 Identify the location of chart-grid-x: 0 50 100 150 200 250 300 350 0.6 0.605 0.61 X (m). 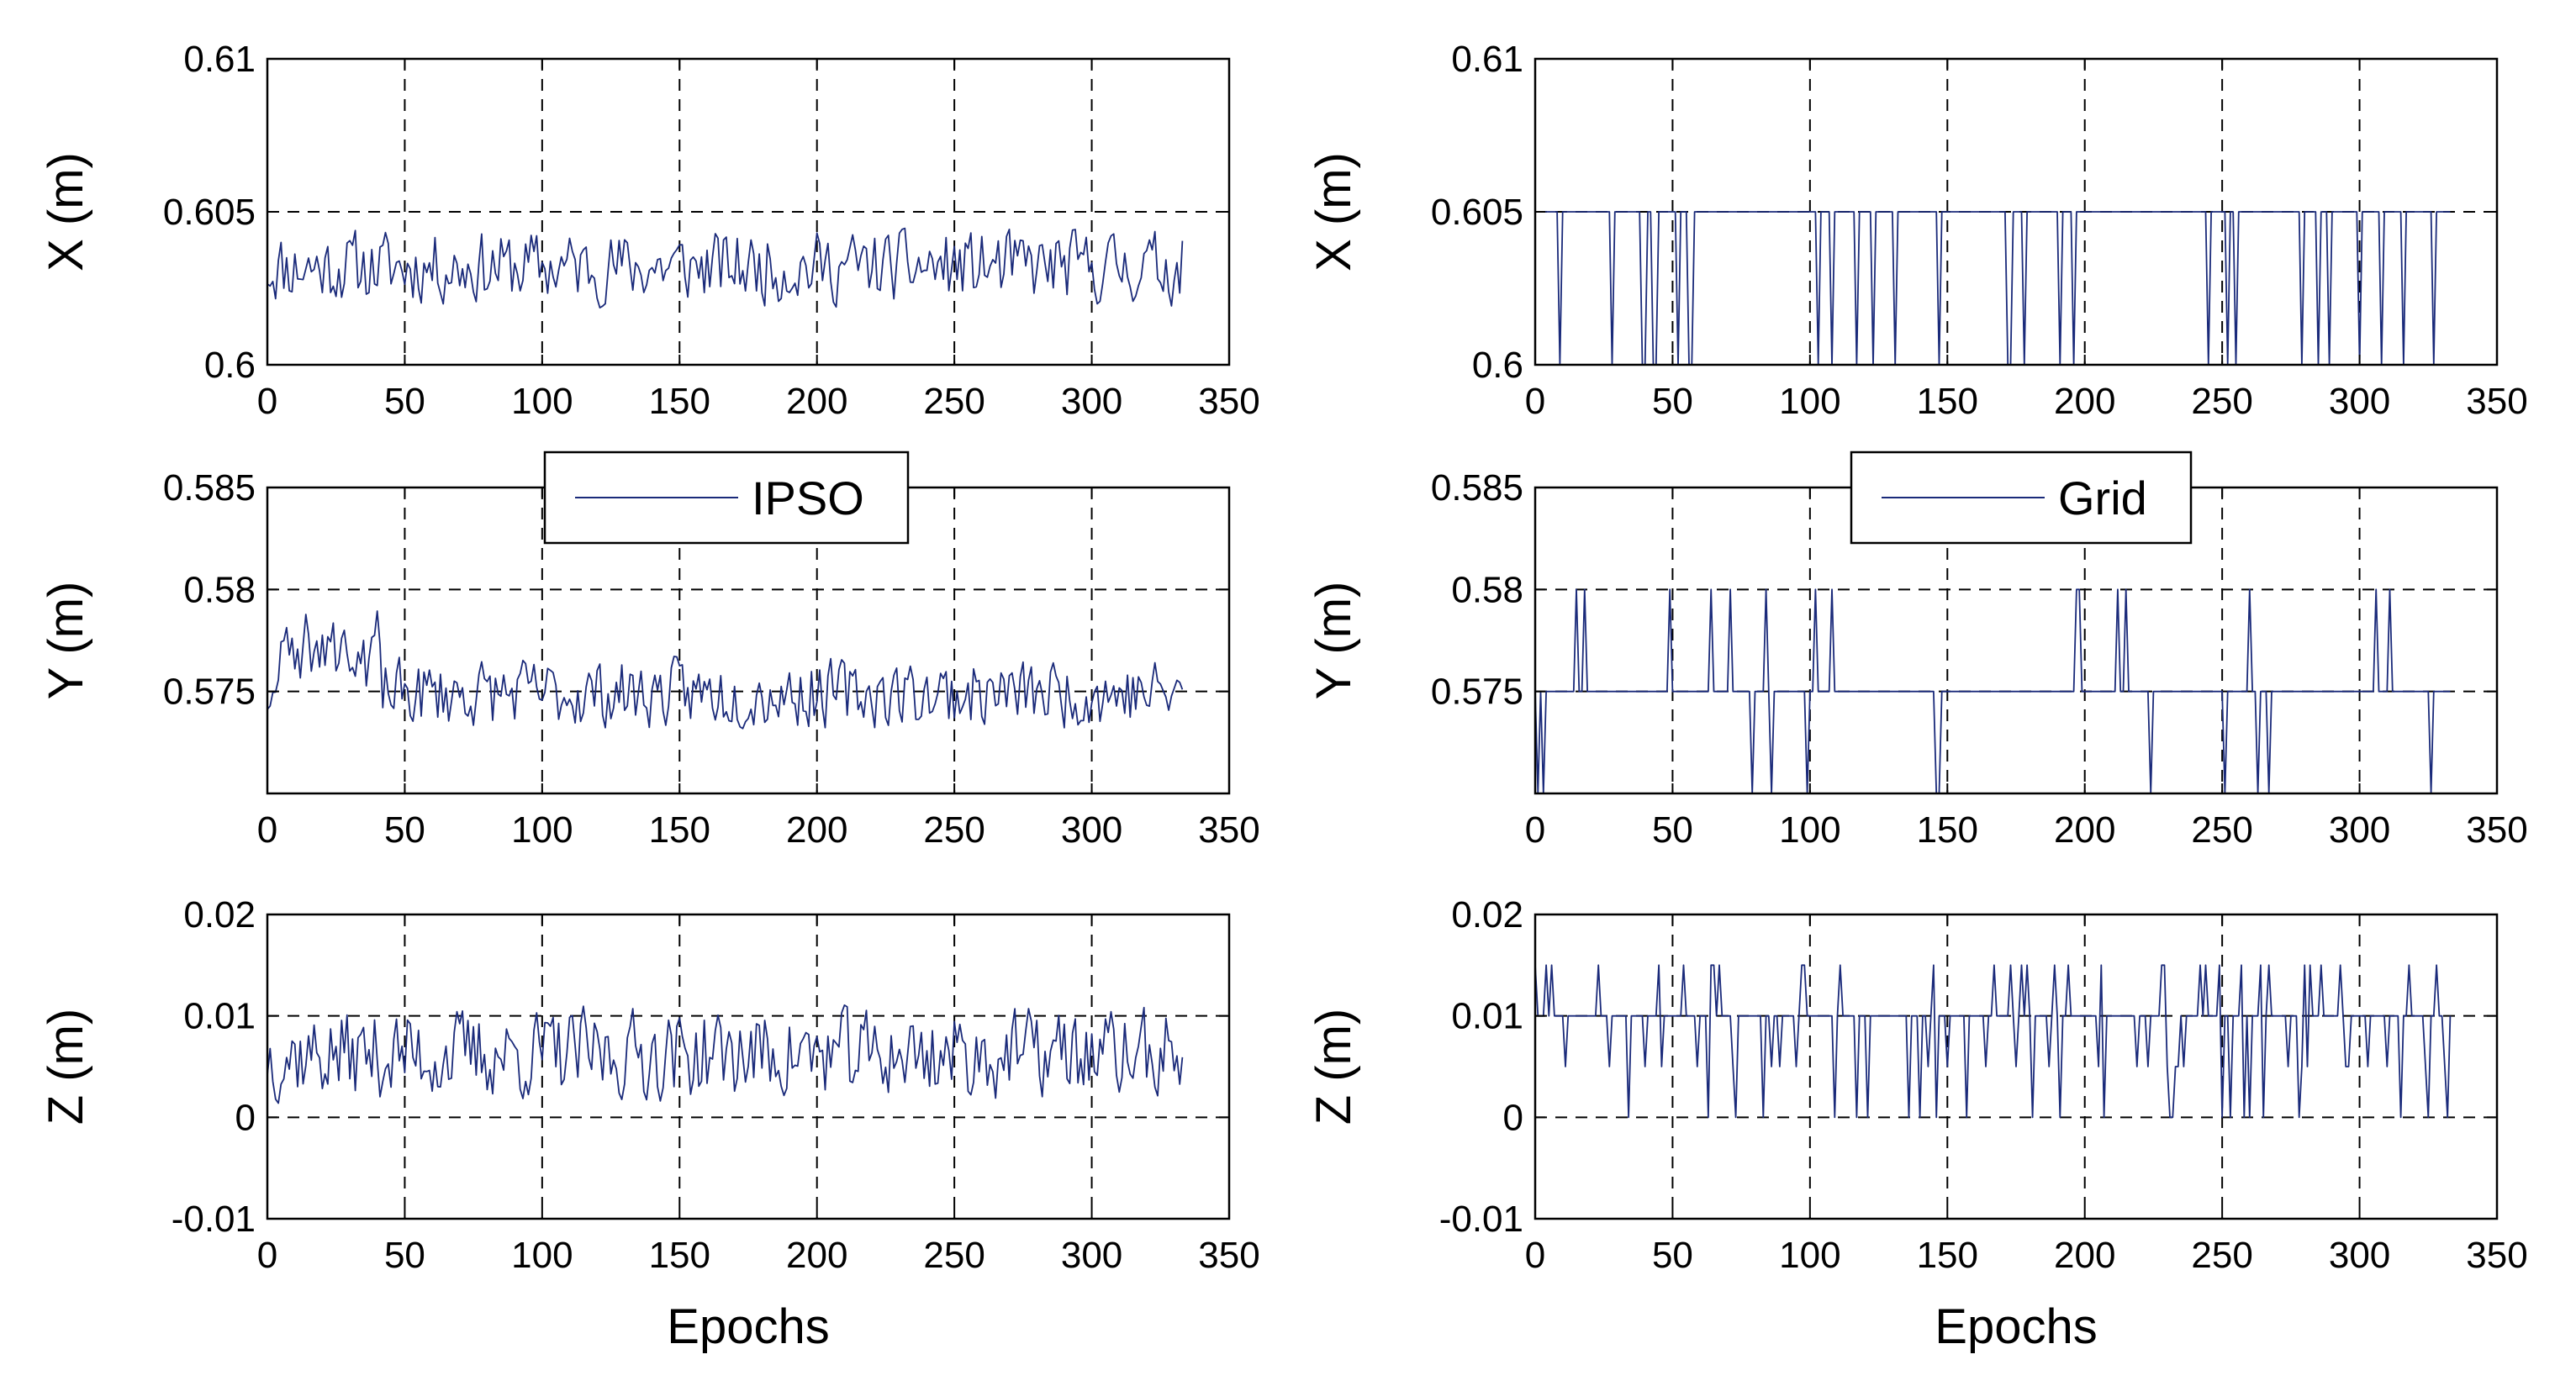
(1917, 230).